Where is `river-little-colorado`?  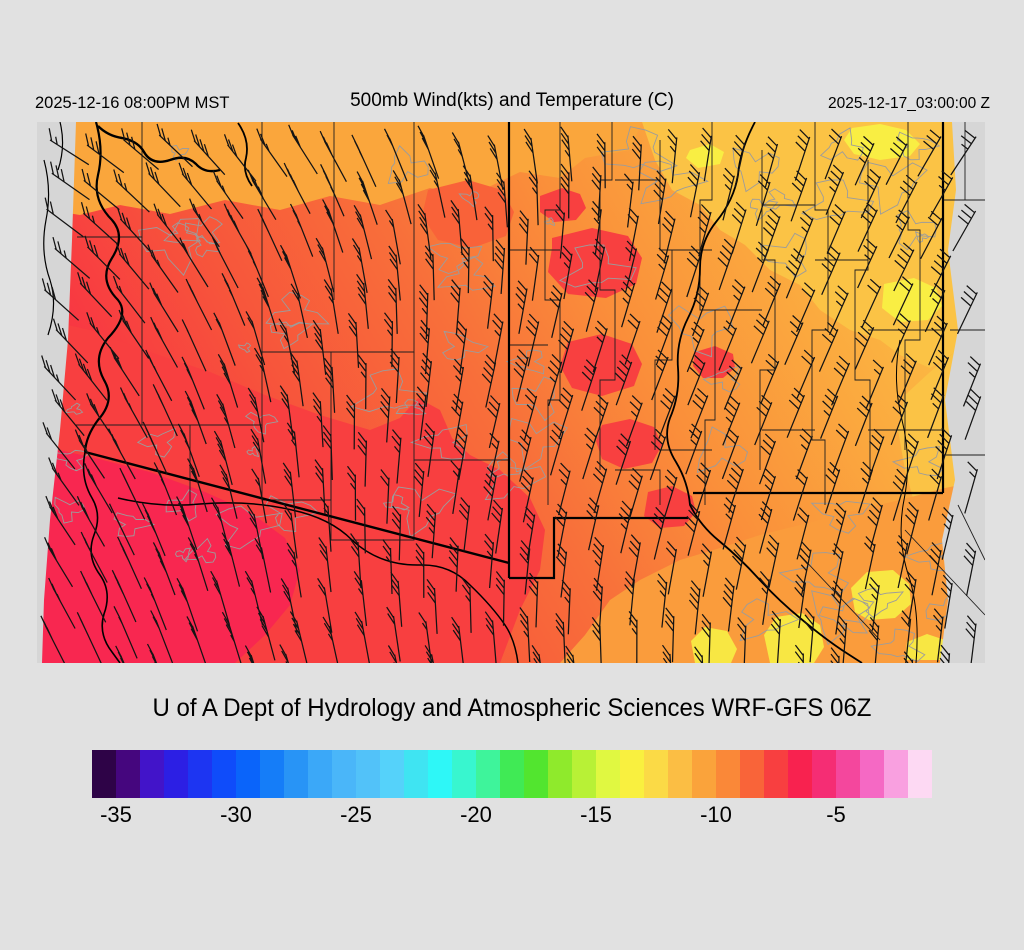
river-little-colorado is located at coordinates (245, 154).